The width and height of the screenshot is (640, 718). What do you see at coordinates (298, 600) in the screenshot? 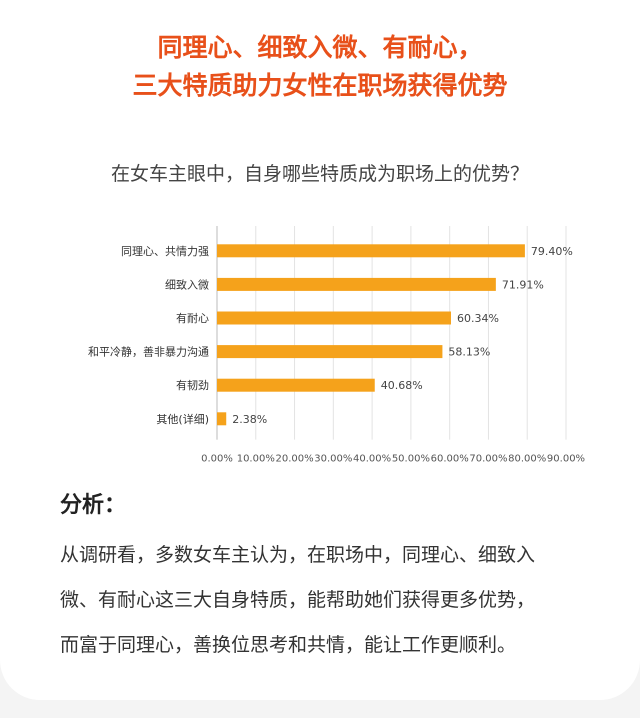
I see `analysis-line: 微、有耐心这三大自身特质，能帮助她们获得更多优势，` at bounding box center [298, 600].